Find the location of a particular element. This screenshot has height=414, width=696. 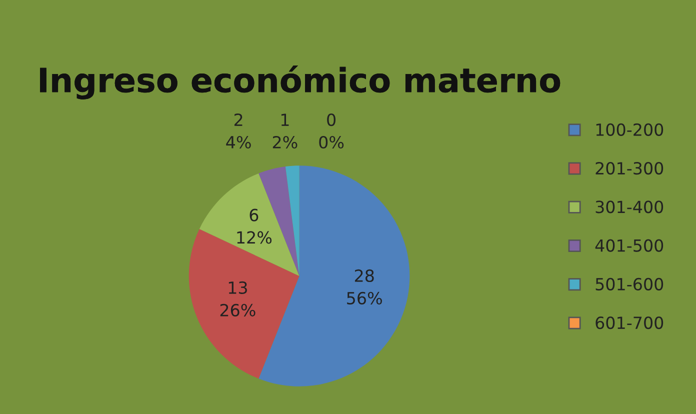

chart-title: Ingreso económico materno is located at coordinates (300, 83).